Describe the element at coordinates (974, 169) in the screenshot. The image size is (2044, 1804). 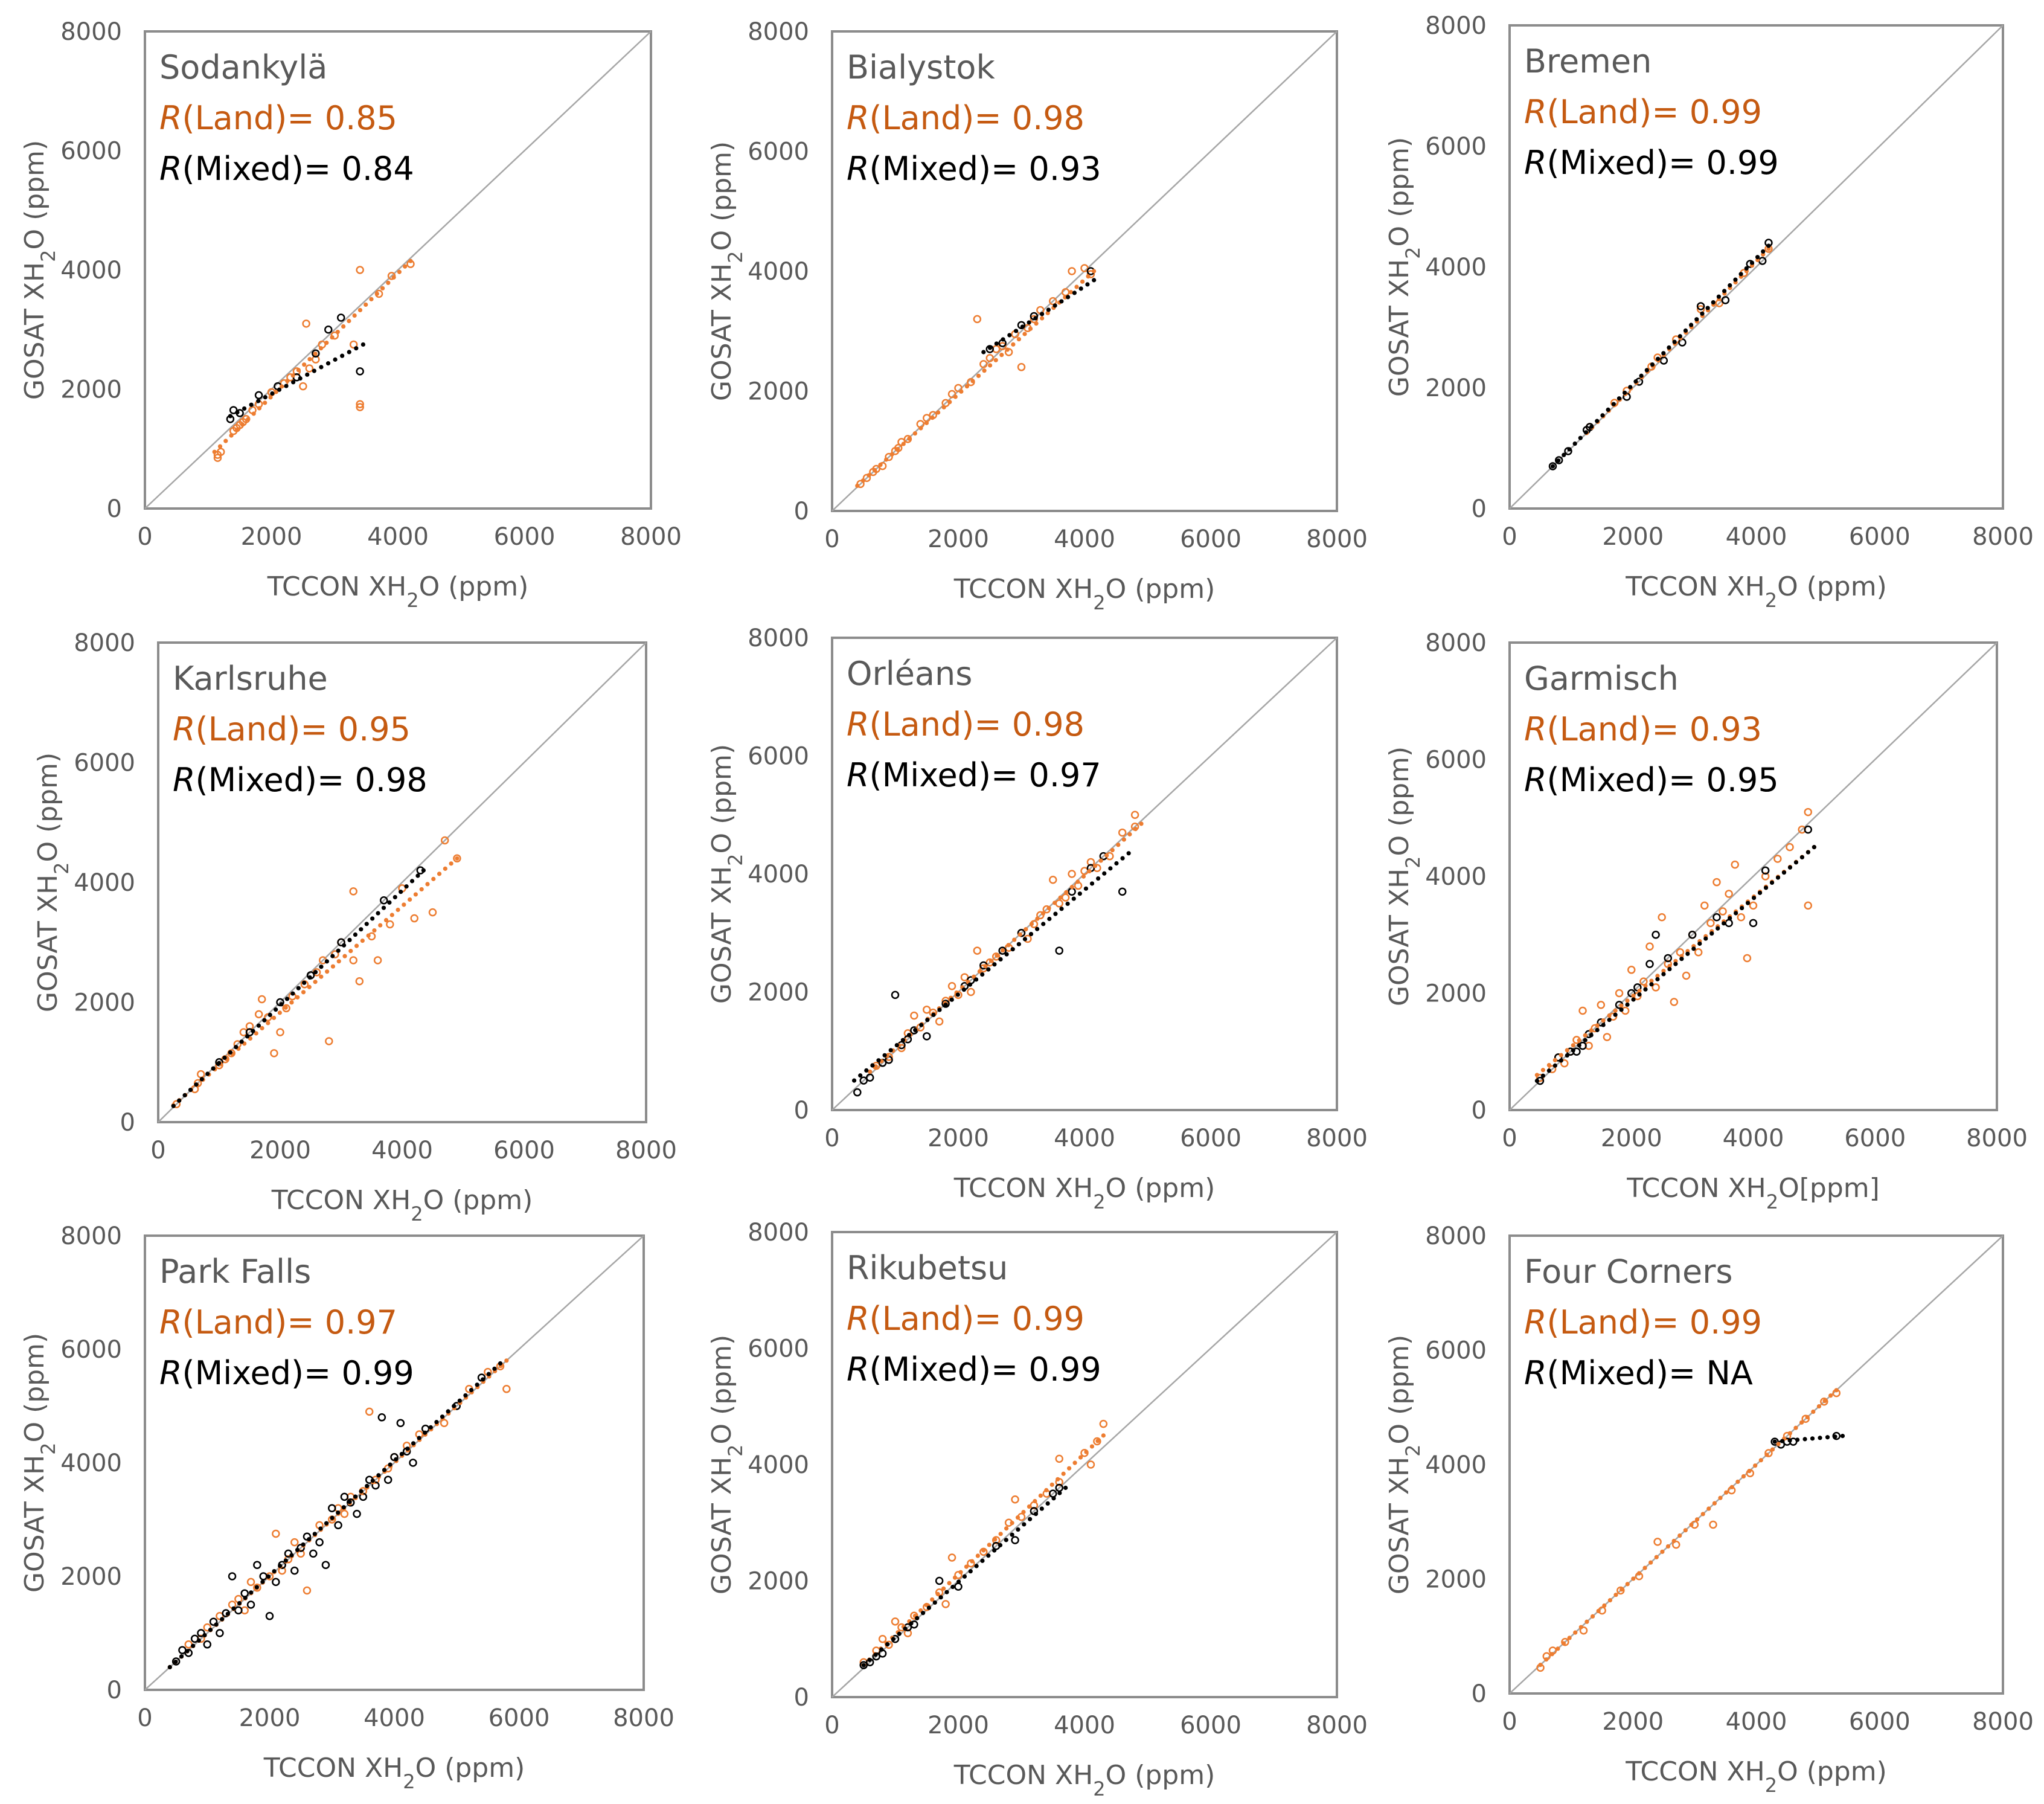
I see `r-mixed-label: R(Mixed)= 0.93` at that location.